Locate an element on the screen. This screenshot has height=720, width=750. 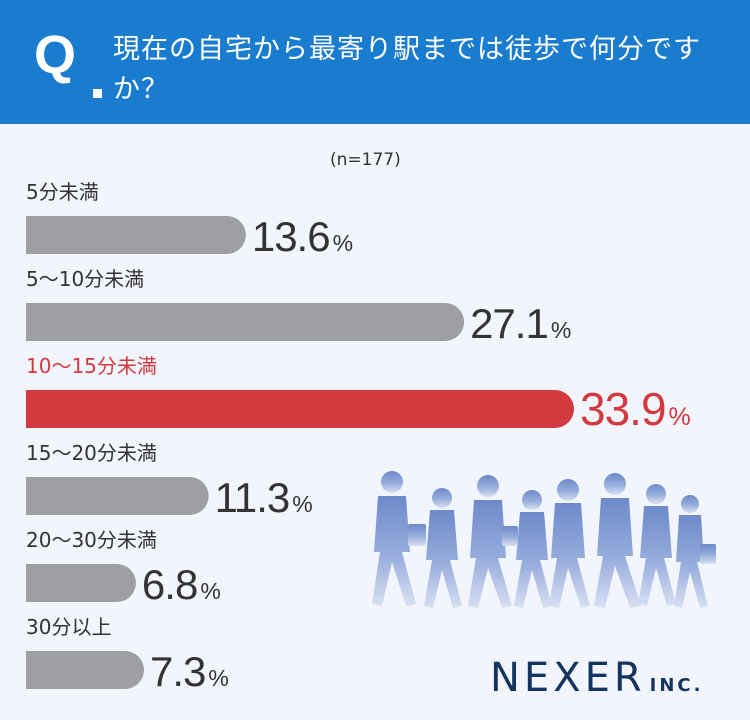
category-label: 5〜10分未満 is located at coordinates (85, 279).